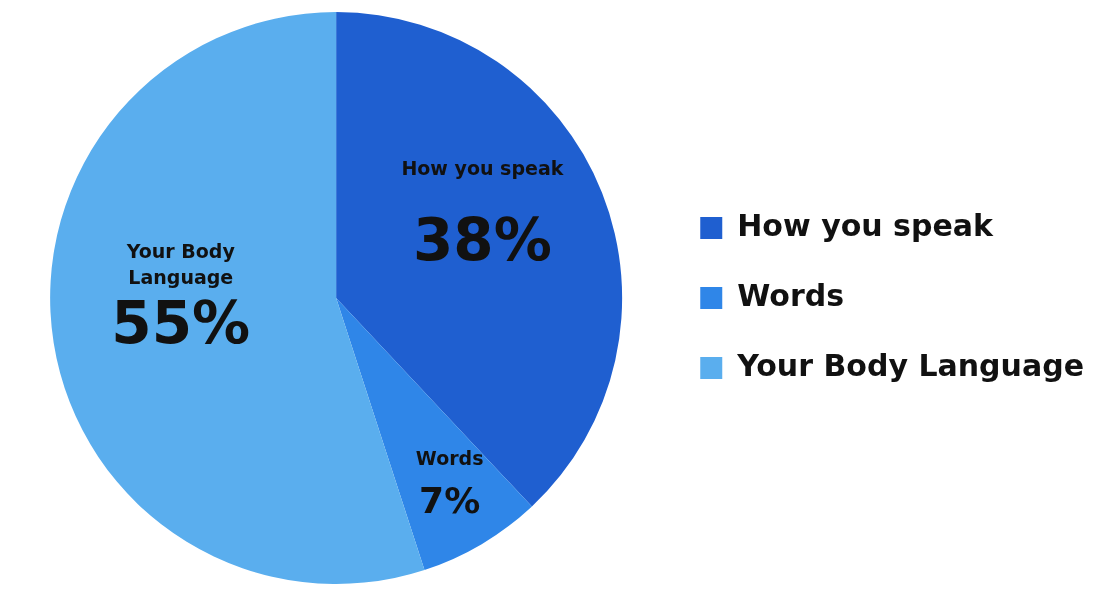  Describe the element at coordinates (910, 365) in the screenshot. I see `legend-label: Your Body Language` at that location.